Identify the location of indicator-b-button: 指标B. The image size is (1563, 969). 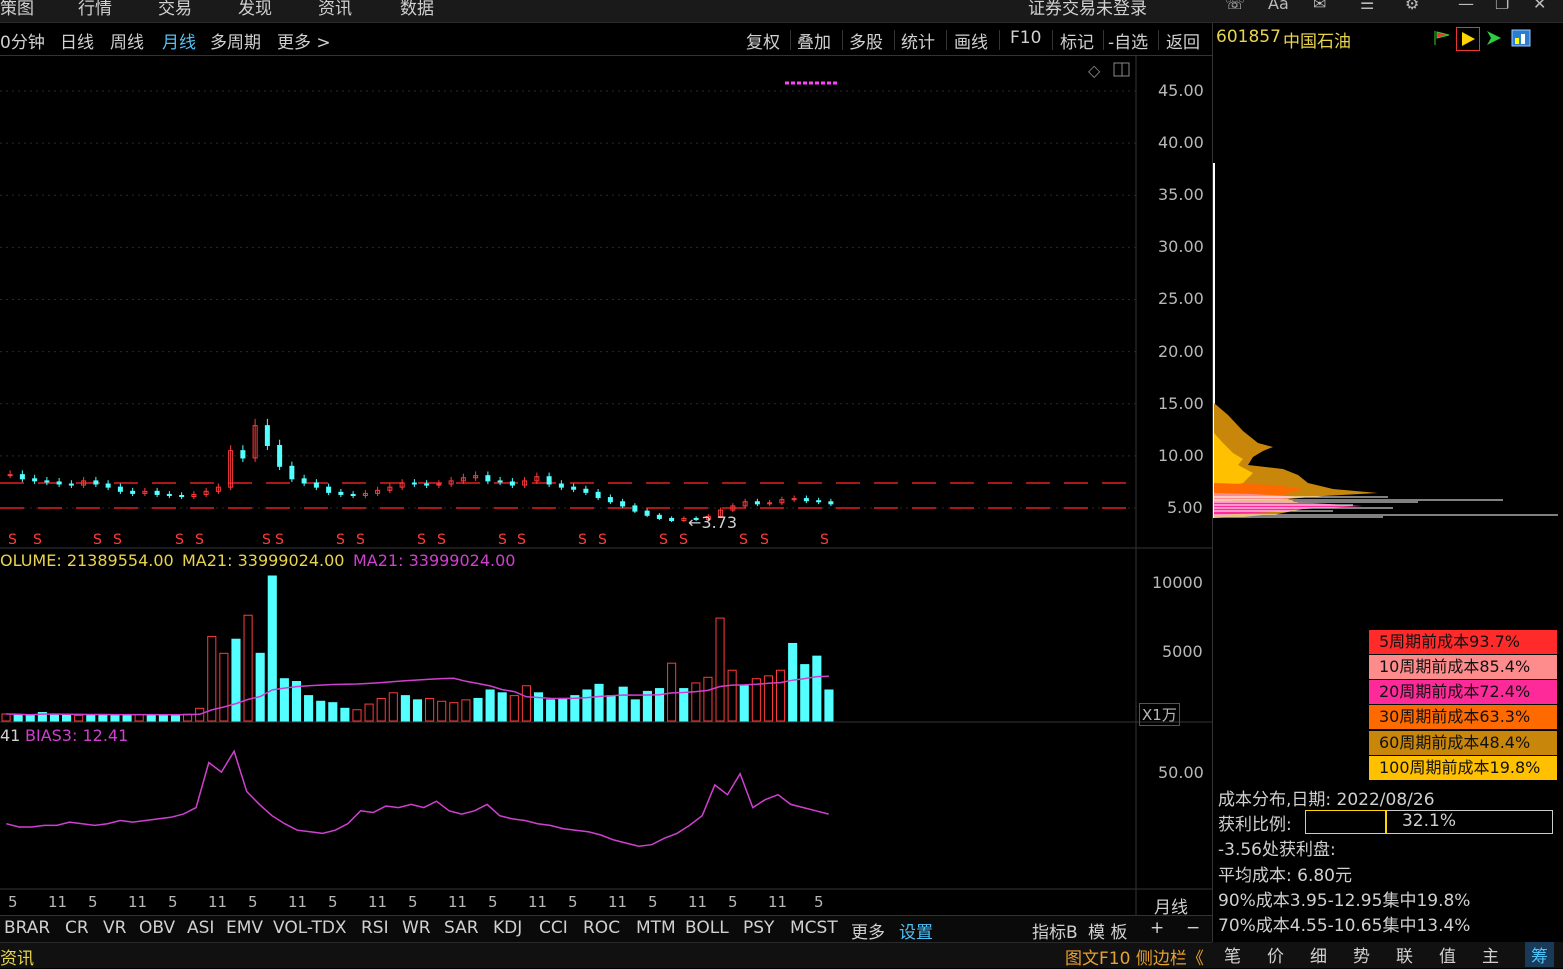
(1055, 933).